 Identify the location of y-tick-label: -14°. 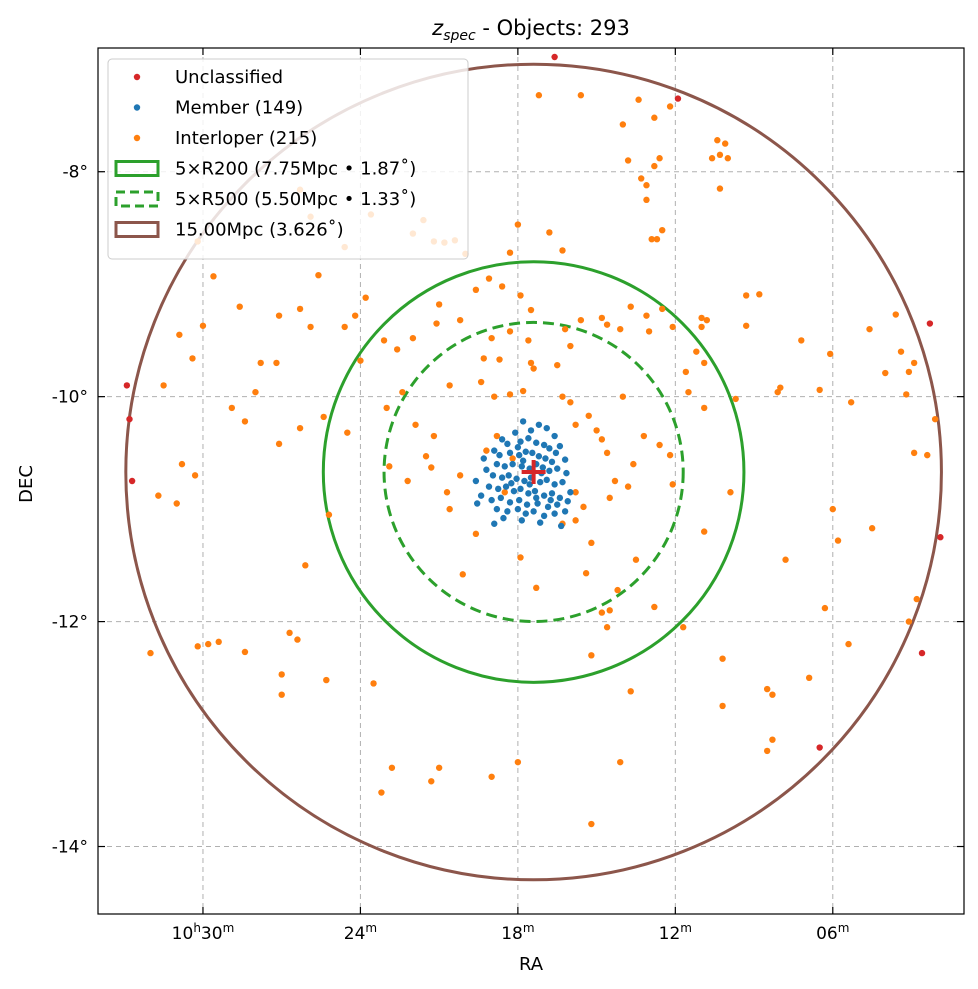
(70, 848).